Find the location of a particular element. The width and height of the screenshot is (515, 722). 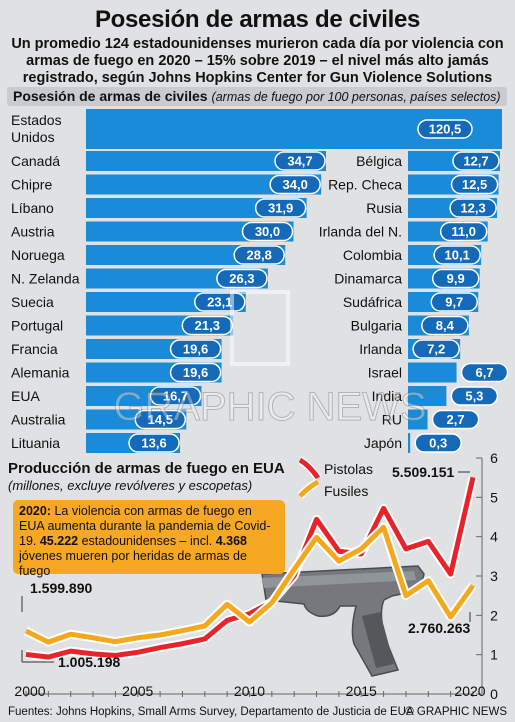

bar-value-label: 13,6 is located at coordinates (153, 443).